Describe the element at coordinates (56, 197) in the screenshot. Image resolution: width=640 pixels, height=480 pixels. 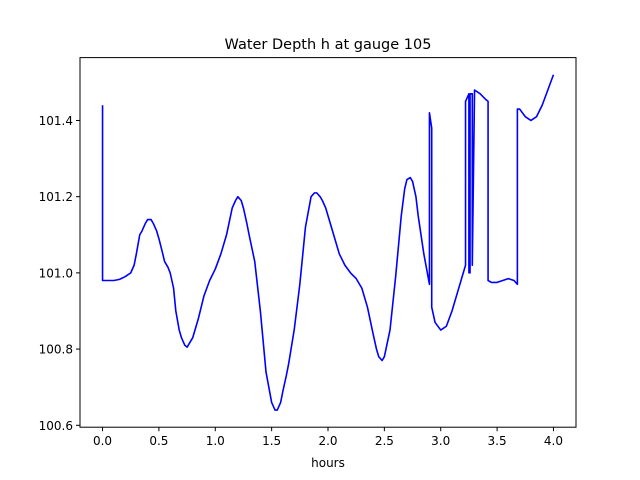
I see `y-tick-label: 101.2` at that location.